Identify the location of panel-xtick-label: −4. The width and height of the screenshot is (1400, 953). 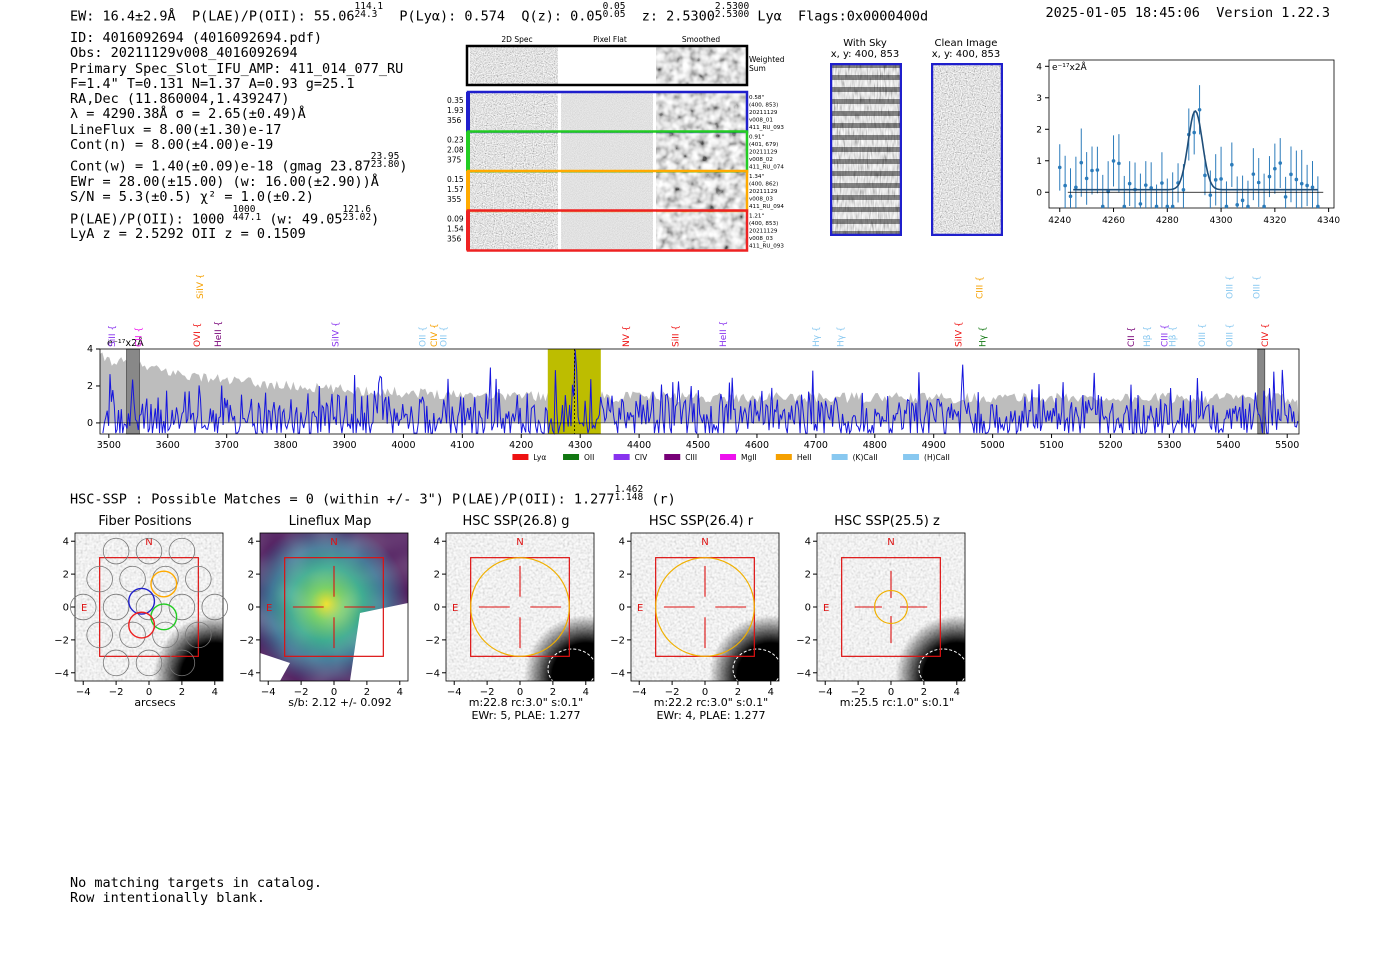
(454, 692).